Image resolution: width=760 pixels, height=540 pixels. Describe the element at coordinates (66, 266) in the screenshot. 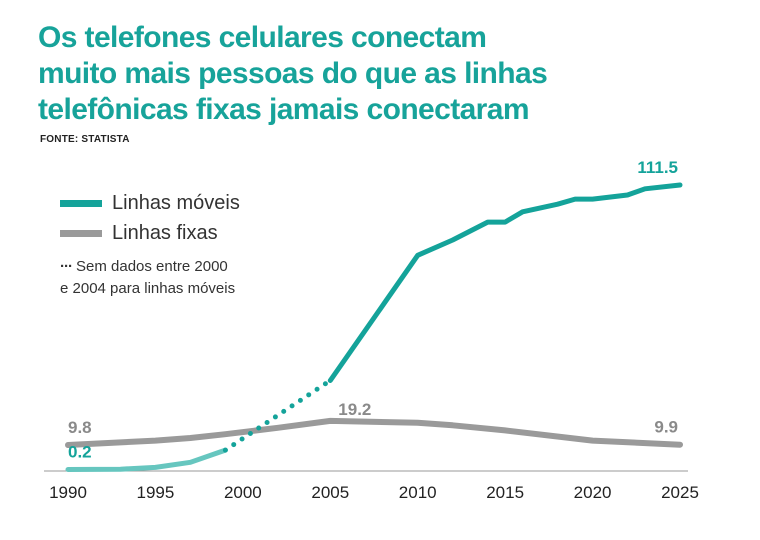

I see `dotted-line-icon: ···` at that location.